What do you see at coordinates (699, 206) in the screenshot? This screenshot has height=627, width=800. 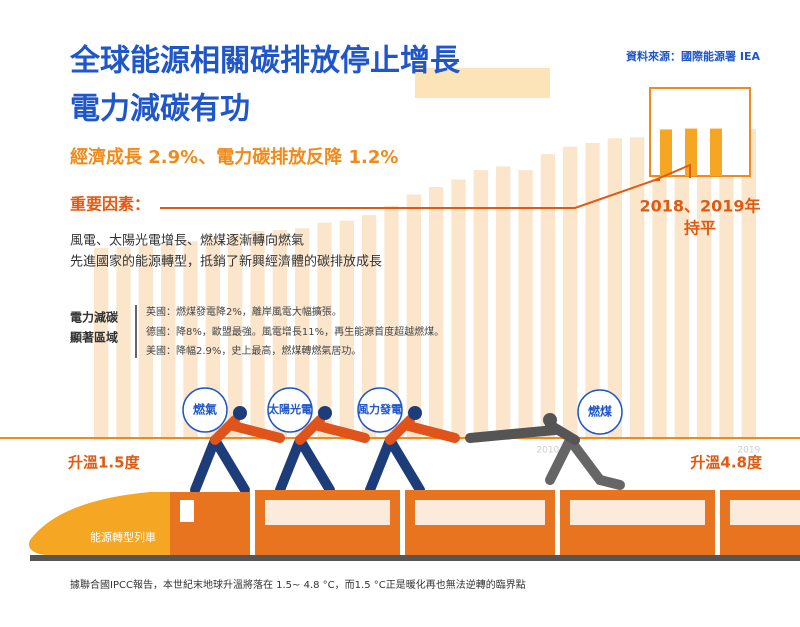 I see `callout-years: 2018、2019年` at bounding box center [699, 206].